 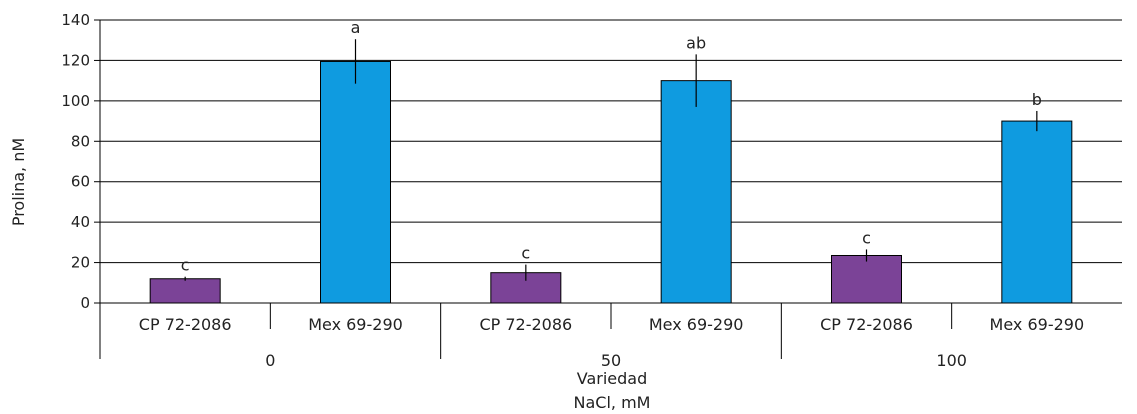 What do you see at coordinates (611, 360) in the screenshot?
I see `group-label-50: 50` at bounding box center [611, 360].